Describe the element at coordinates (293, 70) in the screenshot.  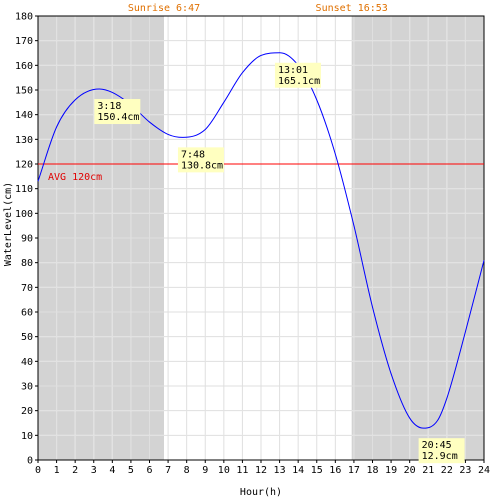
I see `annotation-time: 13:01` at that location.